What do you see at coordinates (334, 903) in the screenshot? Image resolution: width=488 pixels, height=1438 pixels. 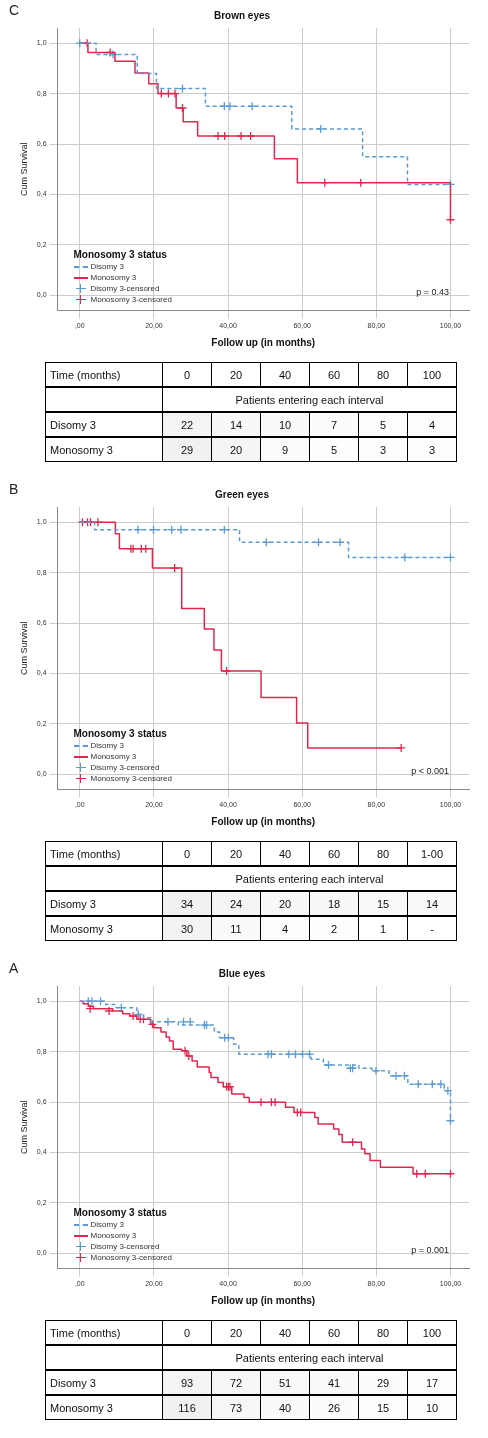 I see `data-label: 18` at bounding box center [334, 903].